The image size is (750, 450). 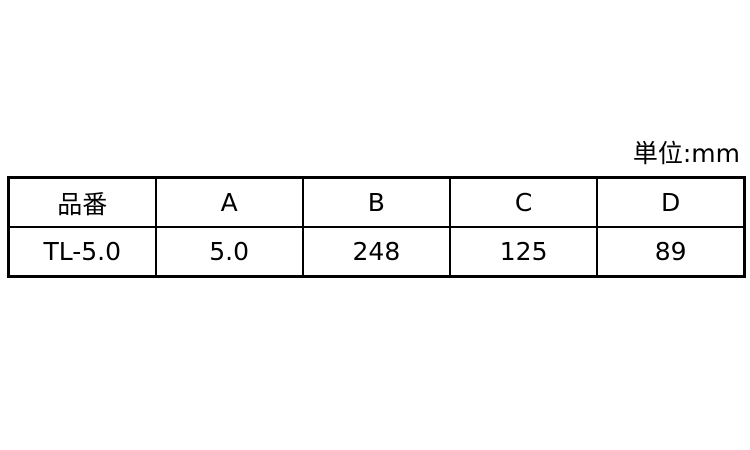 What do you see at coordinates (686, 153) in the screenshot?
I see `unit-label: 単位:mm` at bounding box center [686, 153].